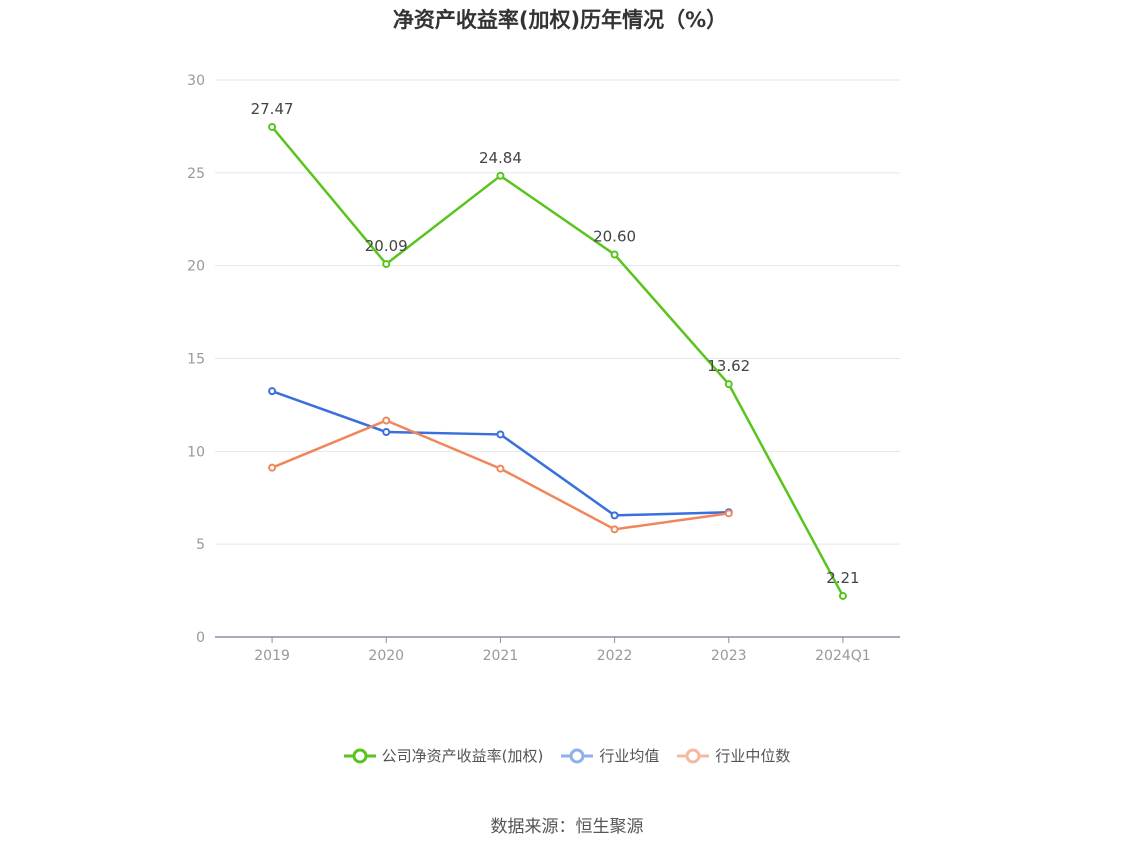  I want to click on data-label: 27.47, so click(272, 109).